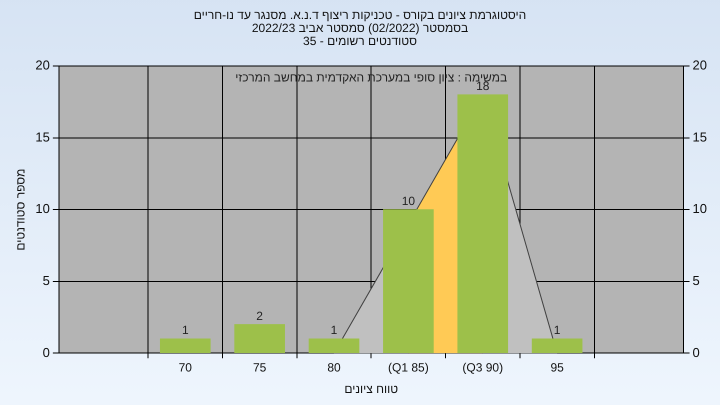 This screenshot has width=720, height=405. Describe the element at coordinates (557, 367) in the screenshot. I see `x-tick-label: 95` at that location.